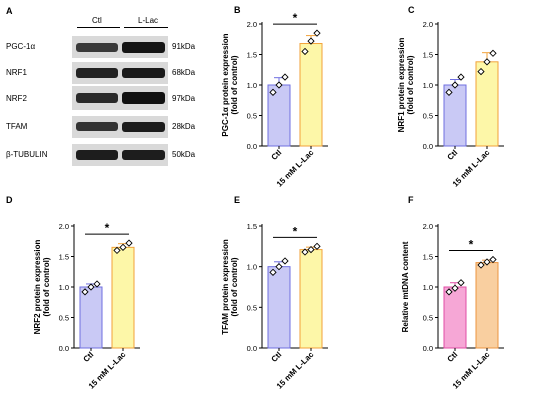 The width and height of the screenshot is (554, 416). I want to click on panel-label-a: A, so click(9, 11).